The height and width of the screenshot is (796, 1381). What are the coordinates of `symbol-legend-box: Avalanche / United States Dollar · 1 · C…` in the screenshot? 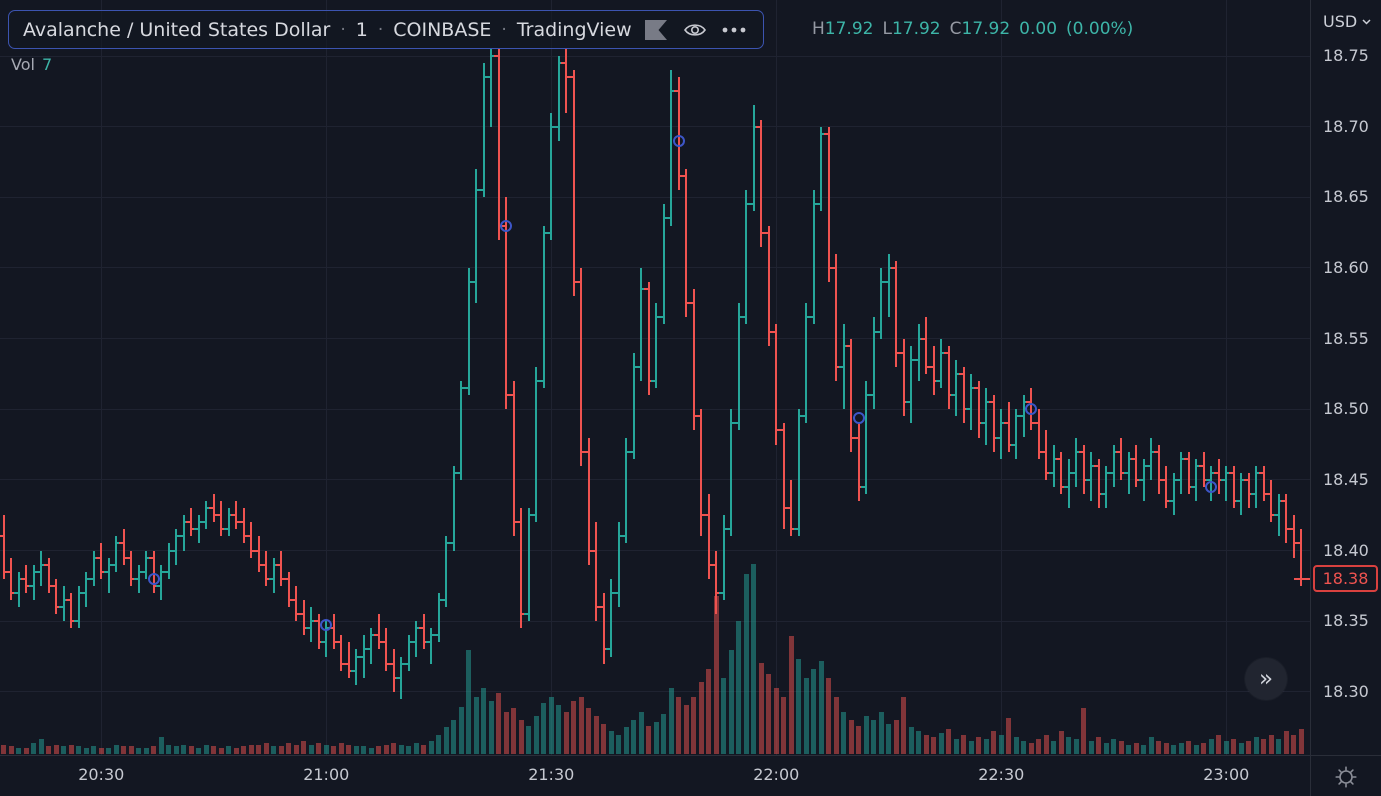 It's located at (386, 29).